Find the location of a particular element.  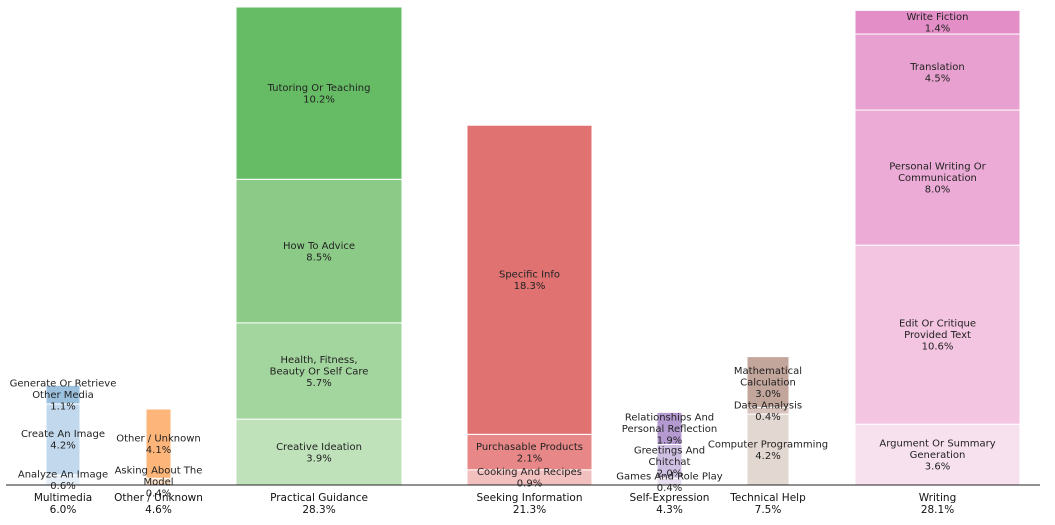

segment-label-specific-info: Specific Info 18.3% is located at coordinates (529, 281).